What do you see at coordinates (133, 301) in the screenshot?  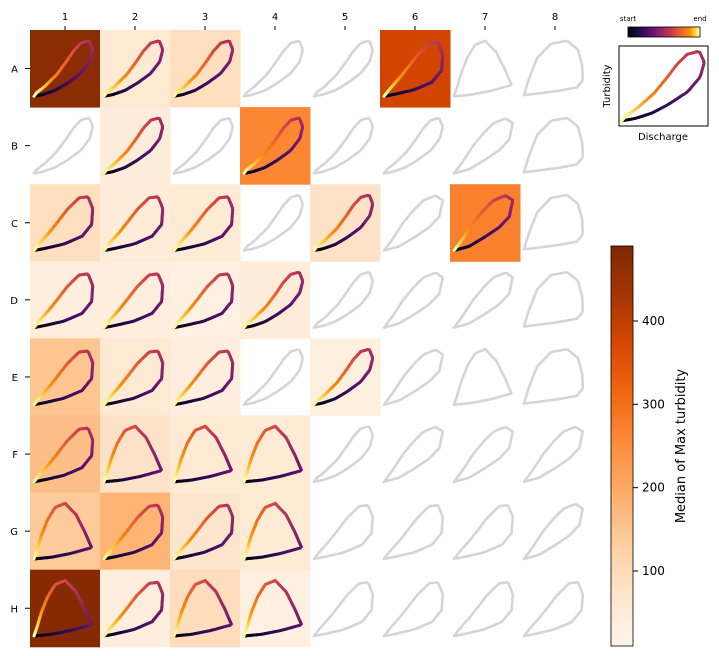 I see `loop-D2` at bounding box center [133, 301].